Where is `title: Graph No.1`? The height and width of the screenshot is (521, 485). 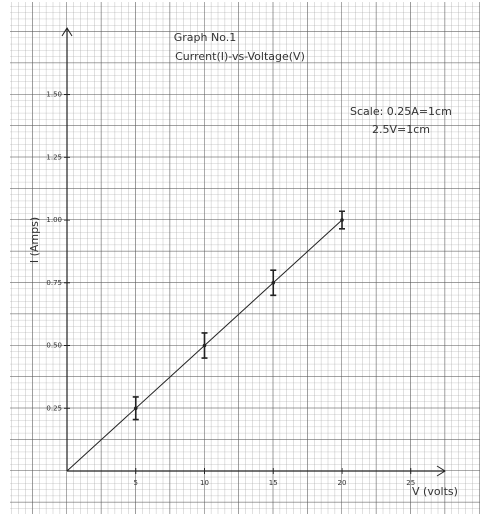 title: Graph No.1 is located at coordinates (205, 37).